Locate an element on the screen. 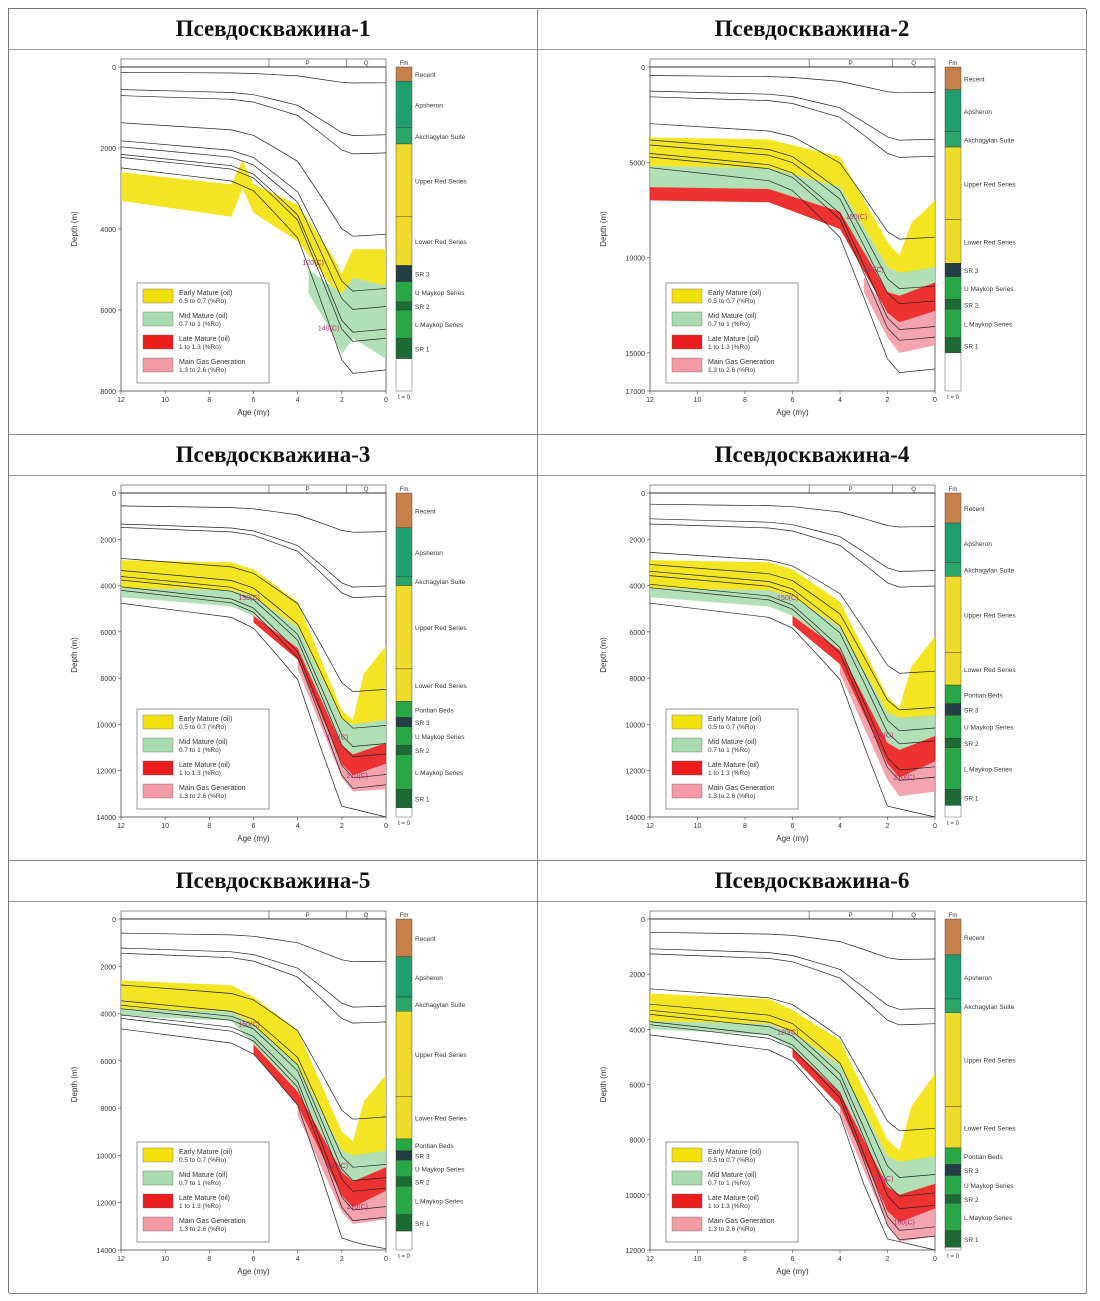 This screenshot has width=1100, height=1301. isotherm-label: 180(C) is located at coordinates (337, 738).